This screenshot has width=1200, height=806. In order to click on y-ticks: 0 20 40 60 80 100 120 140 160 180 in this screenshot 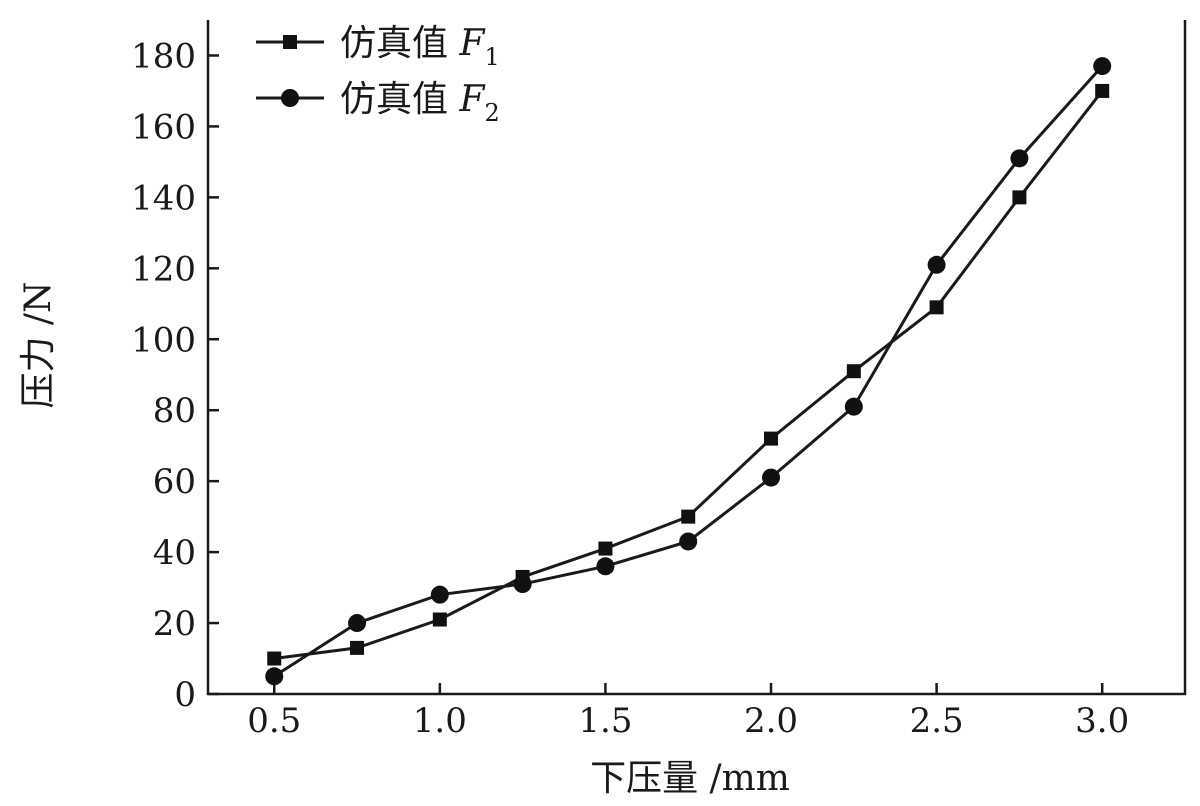, I will do `click(175, 375)`.